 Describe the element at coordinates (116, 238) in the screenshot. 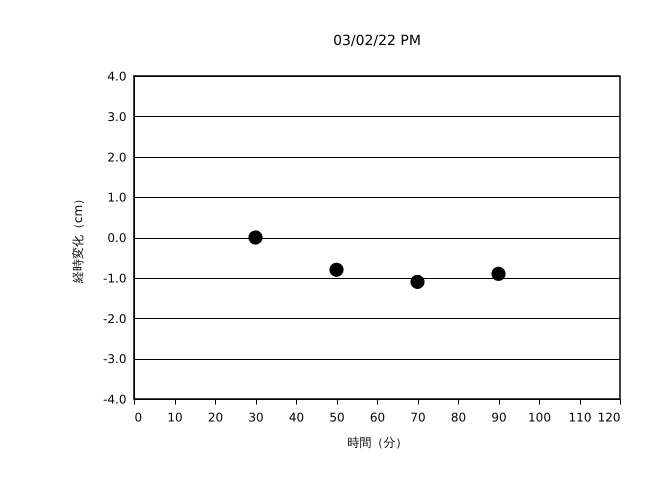

I see `y-tick-label: 0.0` at that location.